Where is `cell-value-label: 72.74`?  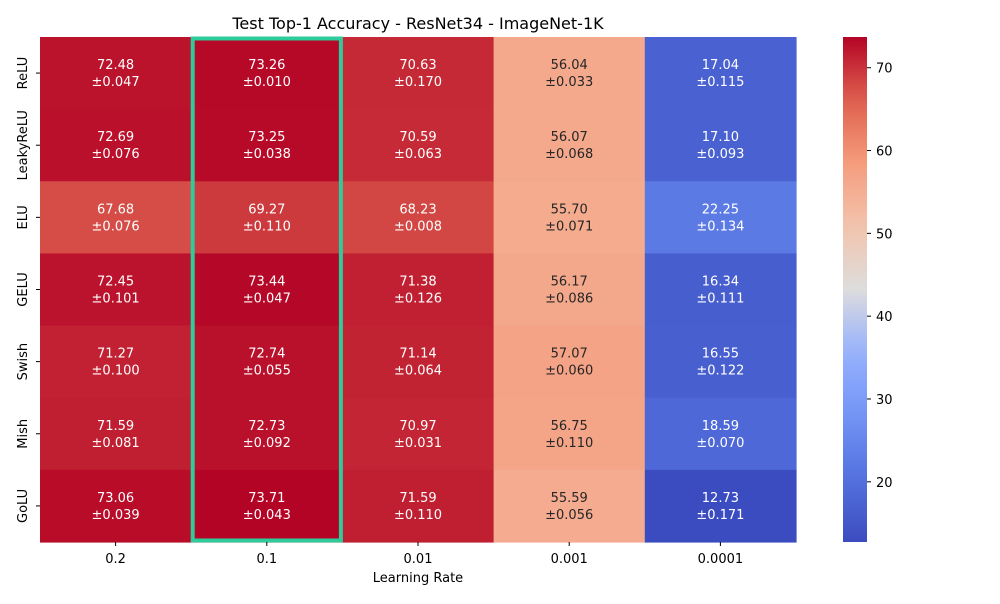
cell-value-label: 72.74 is located at coordinates (266, 354).